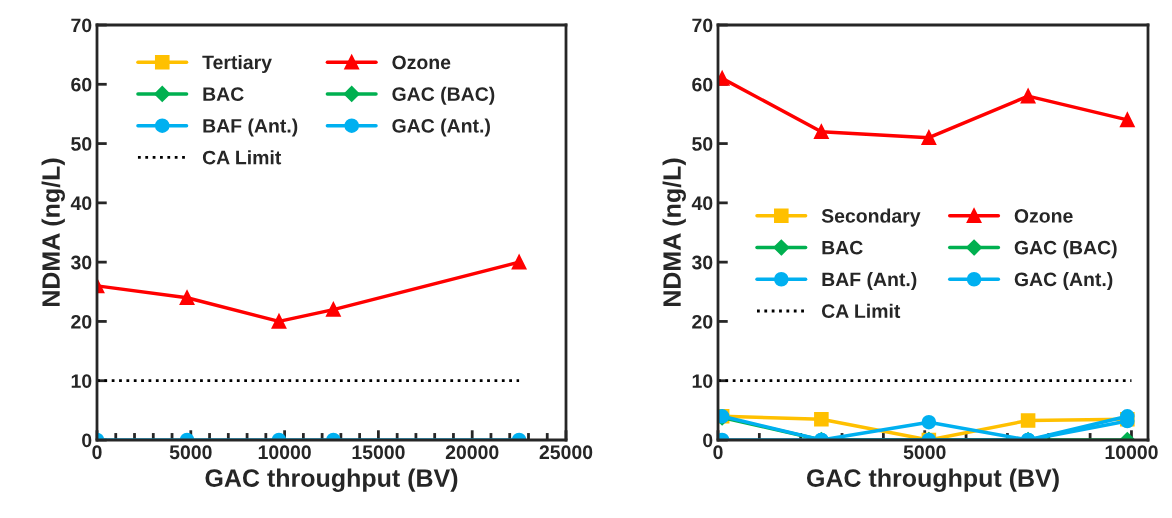 The height and width of the screenshot is (518, 1172). Describe the element at coordinates (566, 452) in the screenshot. I see `x-tick-label: 25000` at that location.